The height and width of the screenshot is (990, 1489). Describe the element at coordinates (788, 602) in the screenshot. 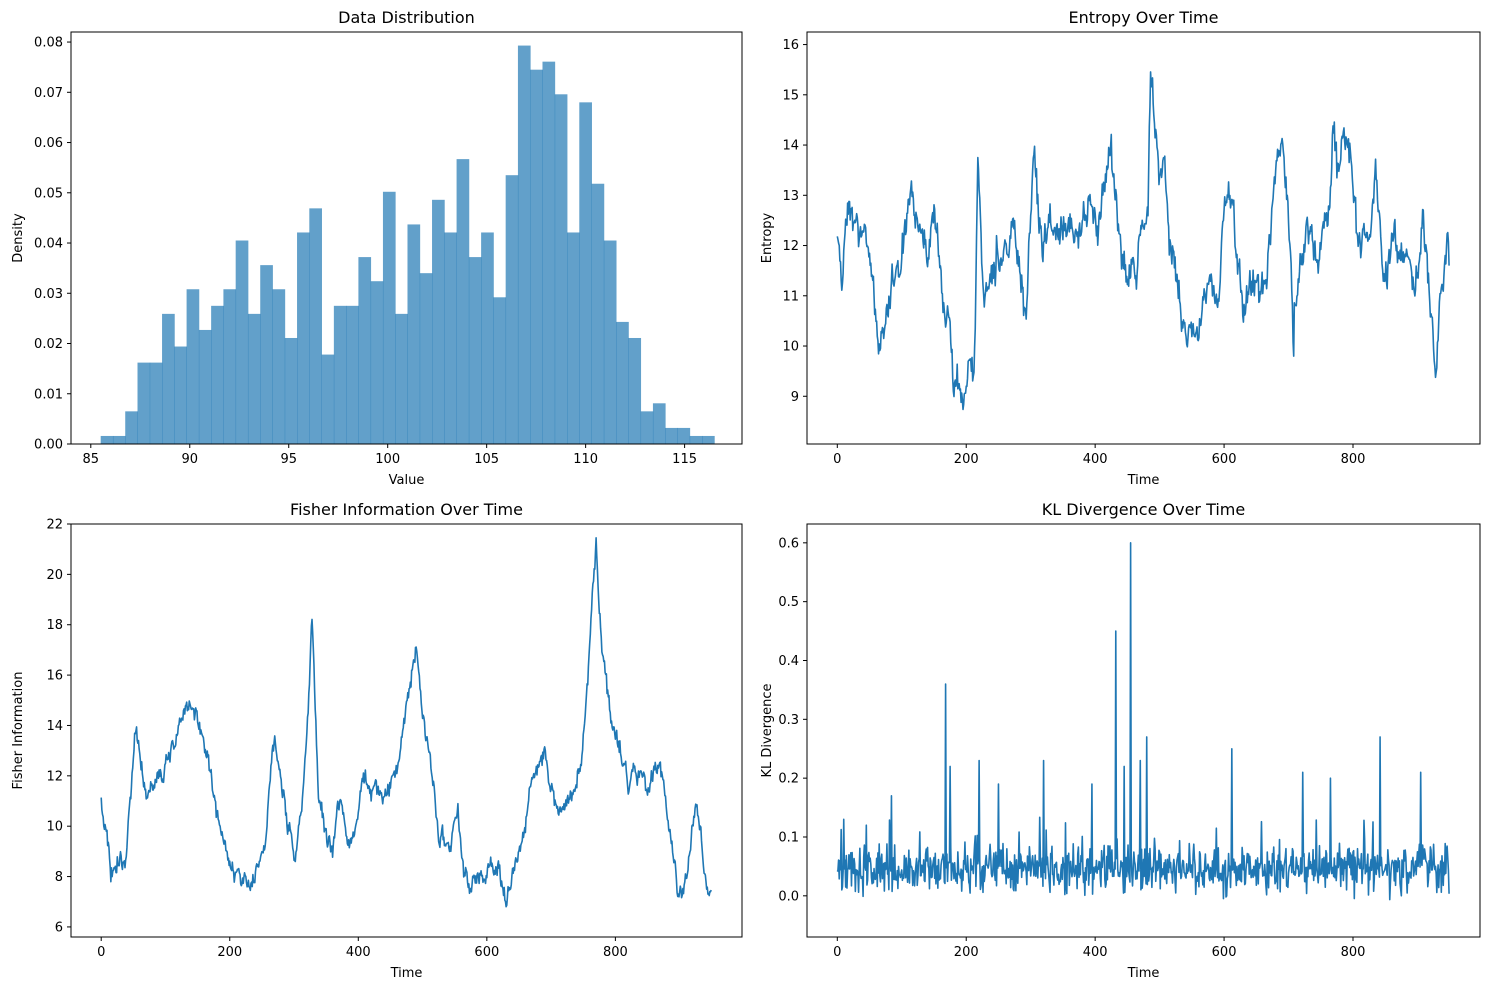

I see `y-tick-label: 0.5` at that location.